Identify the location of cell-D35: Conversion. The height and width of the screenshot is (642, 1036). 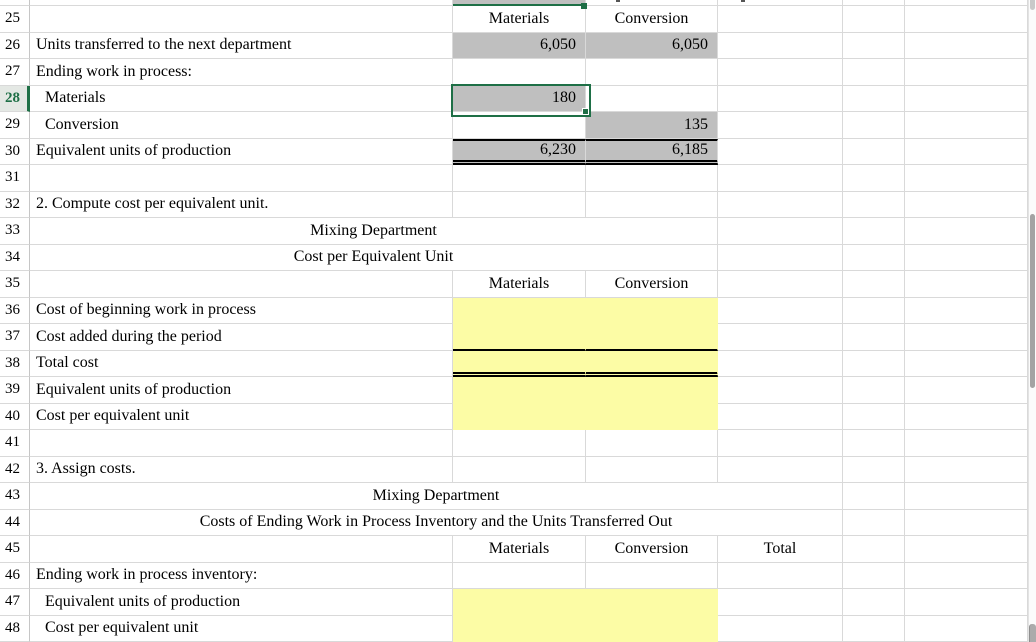
(652, 284).